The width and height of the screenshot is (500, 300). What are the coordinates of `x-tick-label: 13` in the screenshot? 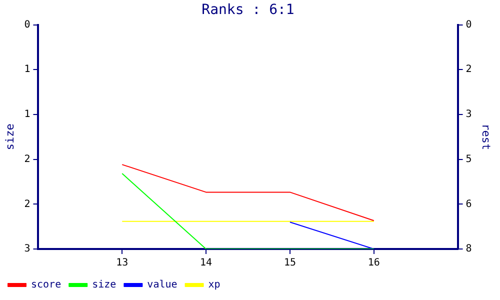 It's located at (122, 263).